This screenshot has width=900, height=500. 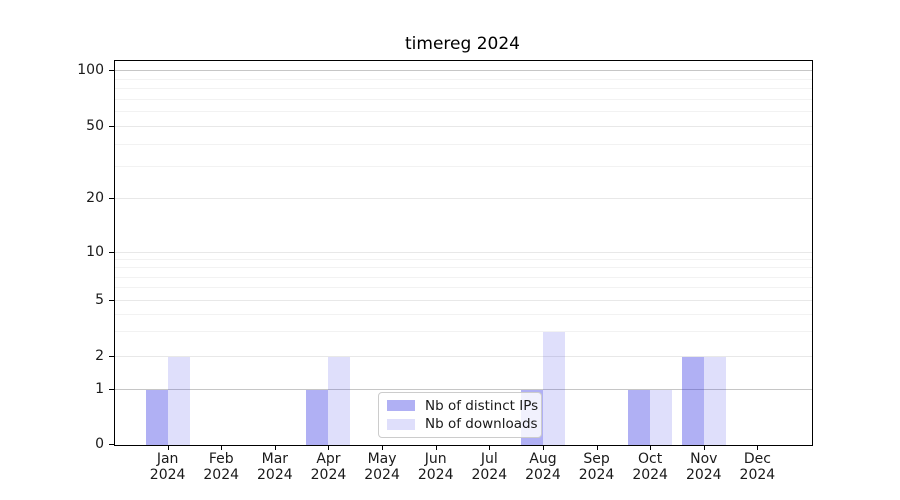 What do you see at coordinates (401, 406) in the screenshot?
I see `legend-swatch-distinct-ips` at bounding box center [401, 406].